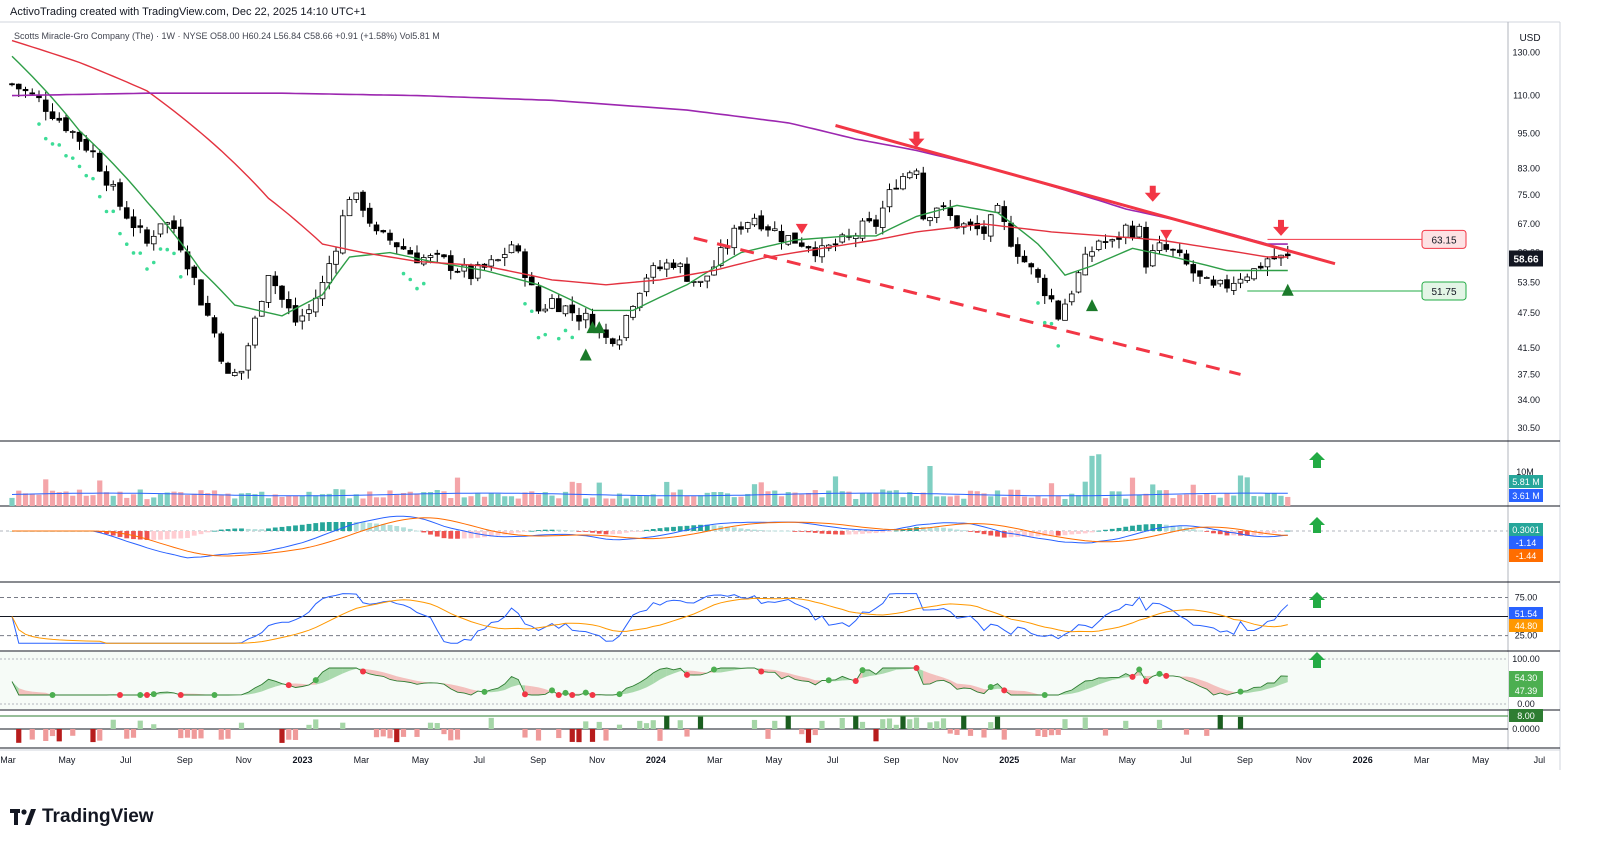 This screenshot has height=842, width=1600. Describe the element at coordinates (1009, 760) in the screenshot. I see `time-tick: 2025` at that location.